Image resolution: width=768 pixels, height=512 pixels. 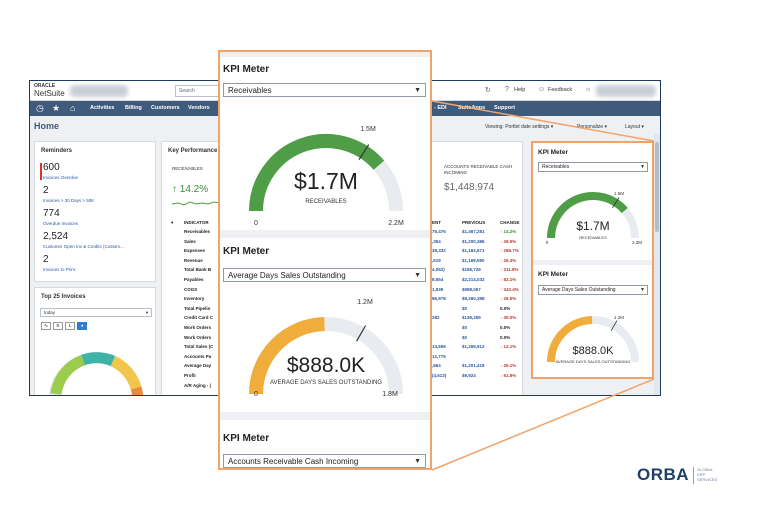 I want to click on kpi-indicator: Accounts Pa, so click(x=198, y=356).